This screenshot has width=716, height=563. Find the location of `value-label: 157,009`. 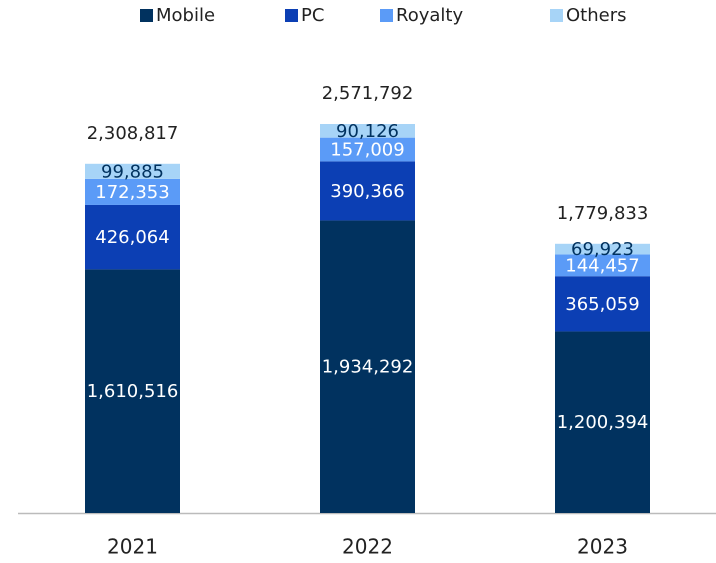

value-label: 157,009 is located at coordinates (367, 150).